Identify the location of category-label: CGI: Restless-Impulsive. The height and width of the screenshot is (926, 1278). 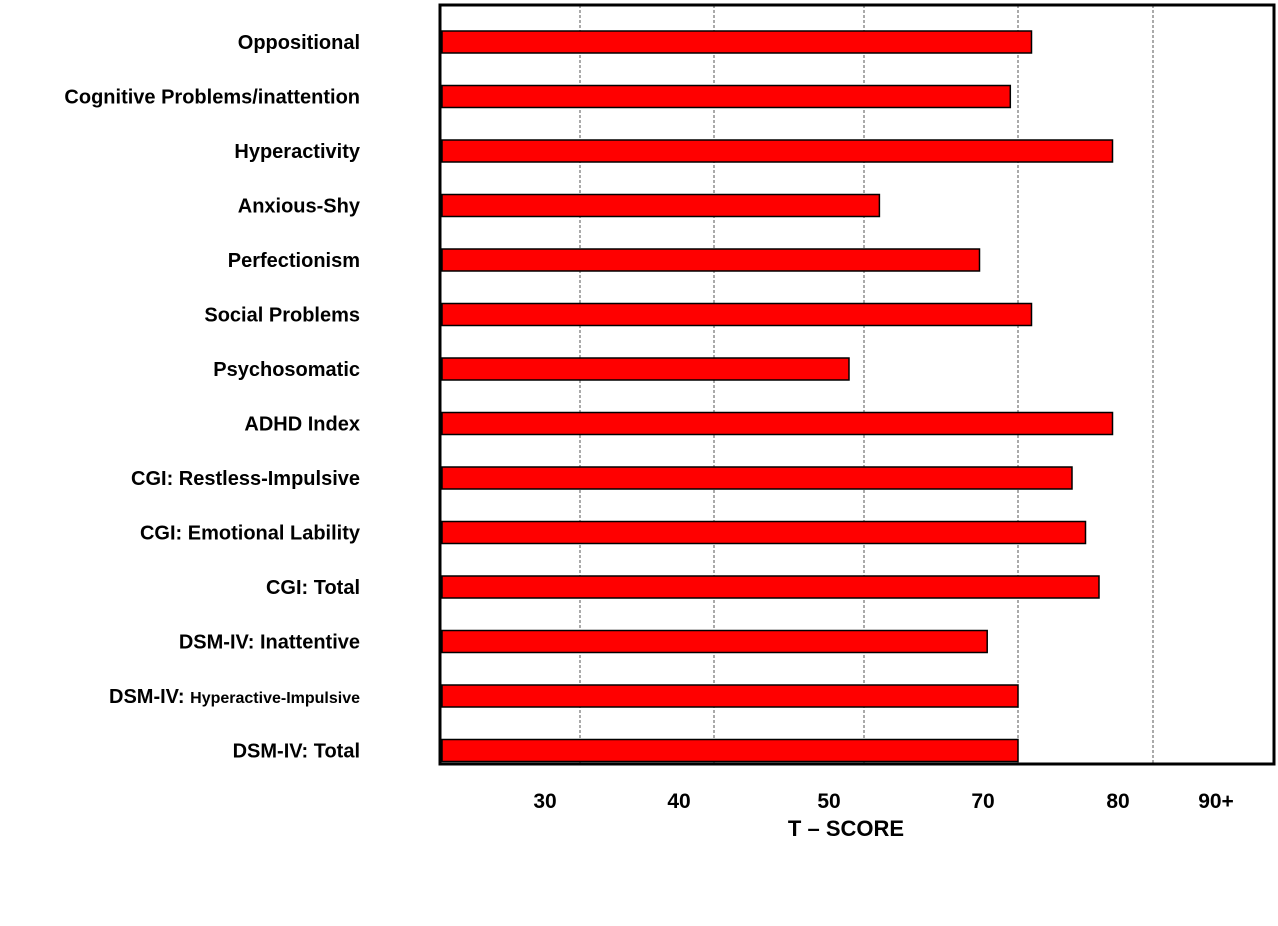
(245, 479).